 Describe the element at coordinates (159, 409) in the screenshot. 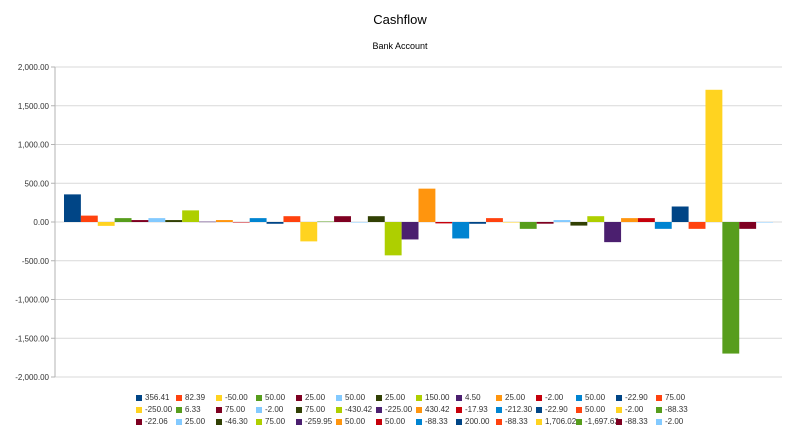

I see `legend-label: -250.00` at that location.